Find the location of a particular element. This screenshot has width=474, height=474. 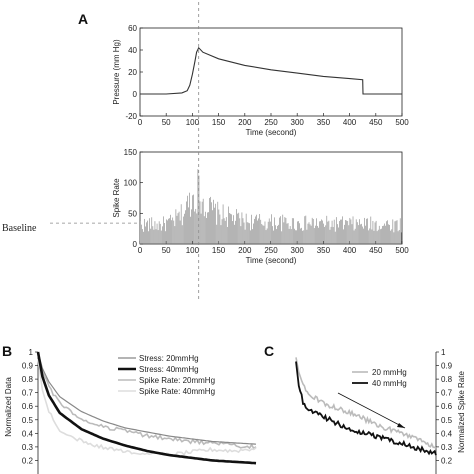

b-legend-label: Spike Rate: 40mmHg is located at coordinates (177, 391).